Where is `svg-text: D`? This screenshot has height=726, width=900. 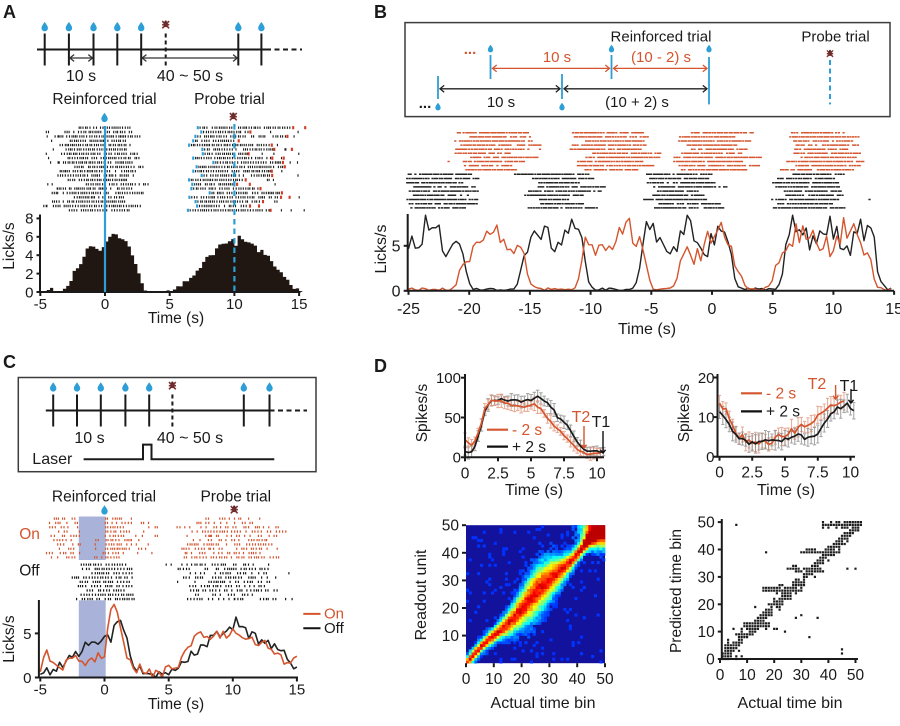
svg-text: D is located at coordinates (380, 366).